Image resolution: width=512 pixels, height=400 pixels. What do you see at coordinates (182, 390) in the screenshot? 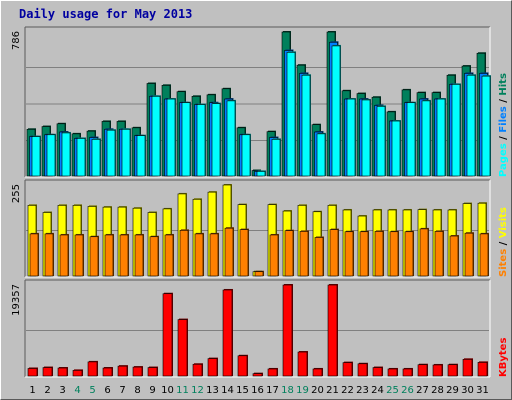
I see `day-label-11: 11` at bounding box center [182, 390].